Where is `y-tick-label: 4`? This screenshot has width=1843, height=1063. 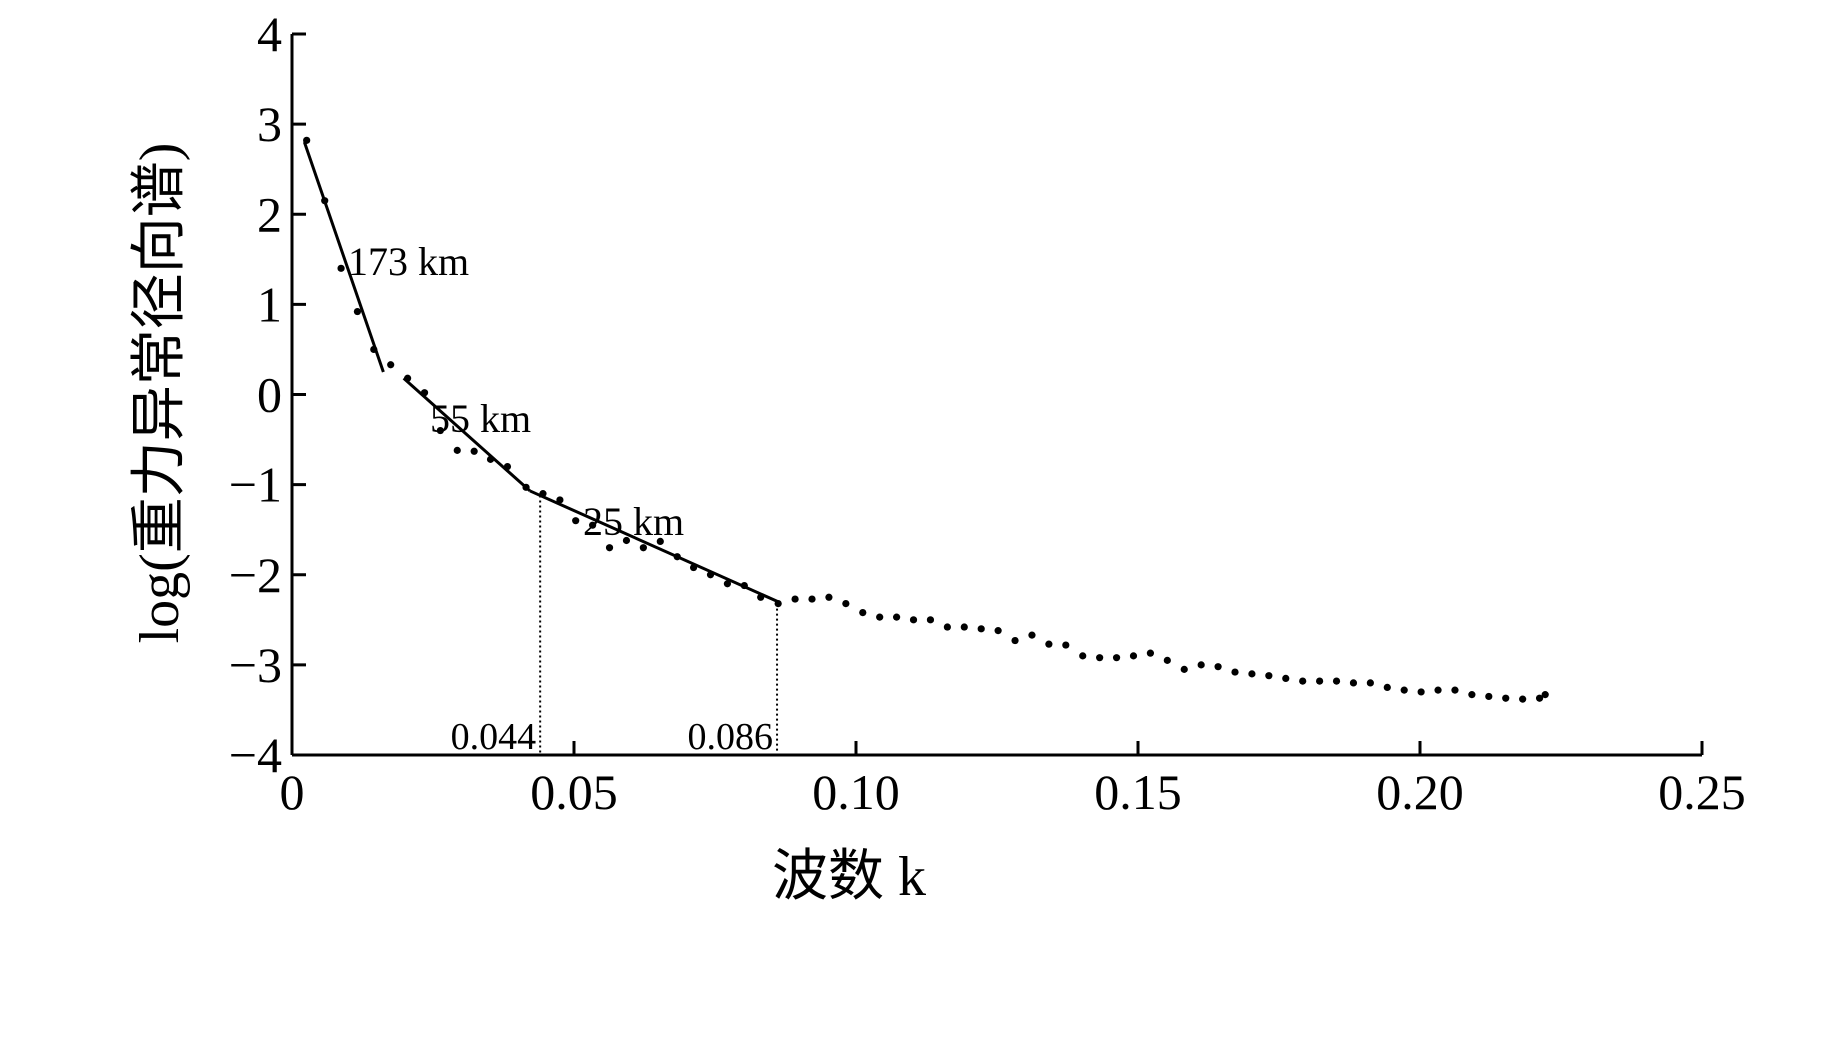
y-tick-label: 4 is located at coordinates (269, 34).